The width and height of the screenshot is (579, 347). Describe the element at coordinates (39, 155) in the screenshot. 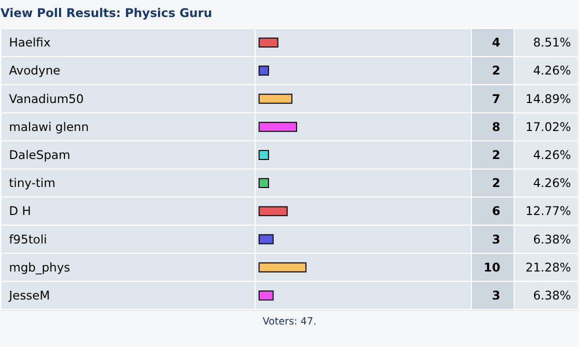

I see `y-tick-label: DaleSpam` at that location.